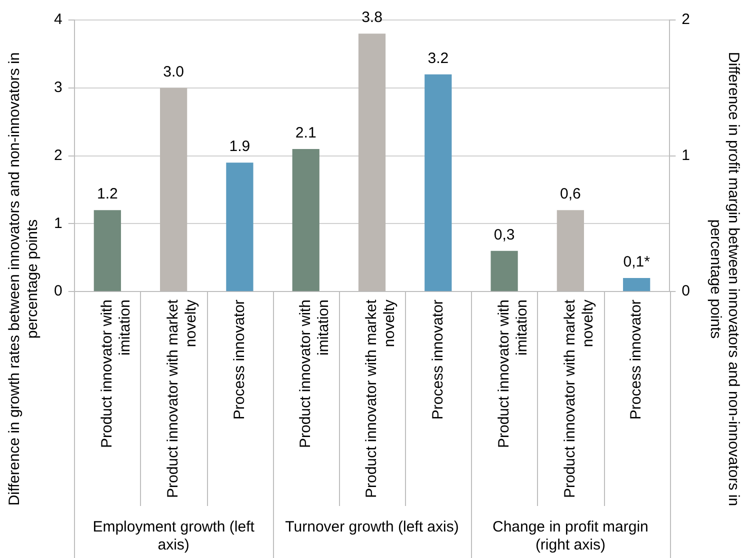 The height and width of the screenshot is (558, 746). Describe the element at coordinates (24, 279) in the screenshot. I see `y-axis-title: Difference in growth rates between innovators and non-innovators in percentage points` at that location.